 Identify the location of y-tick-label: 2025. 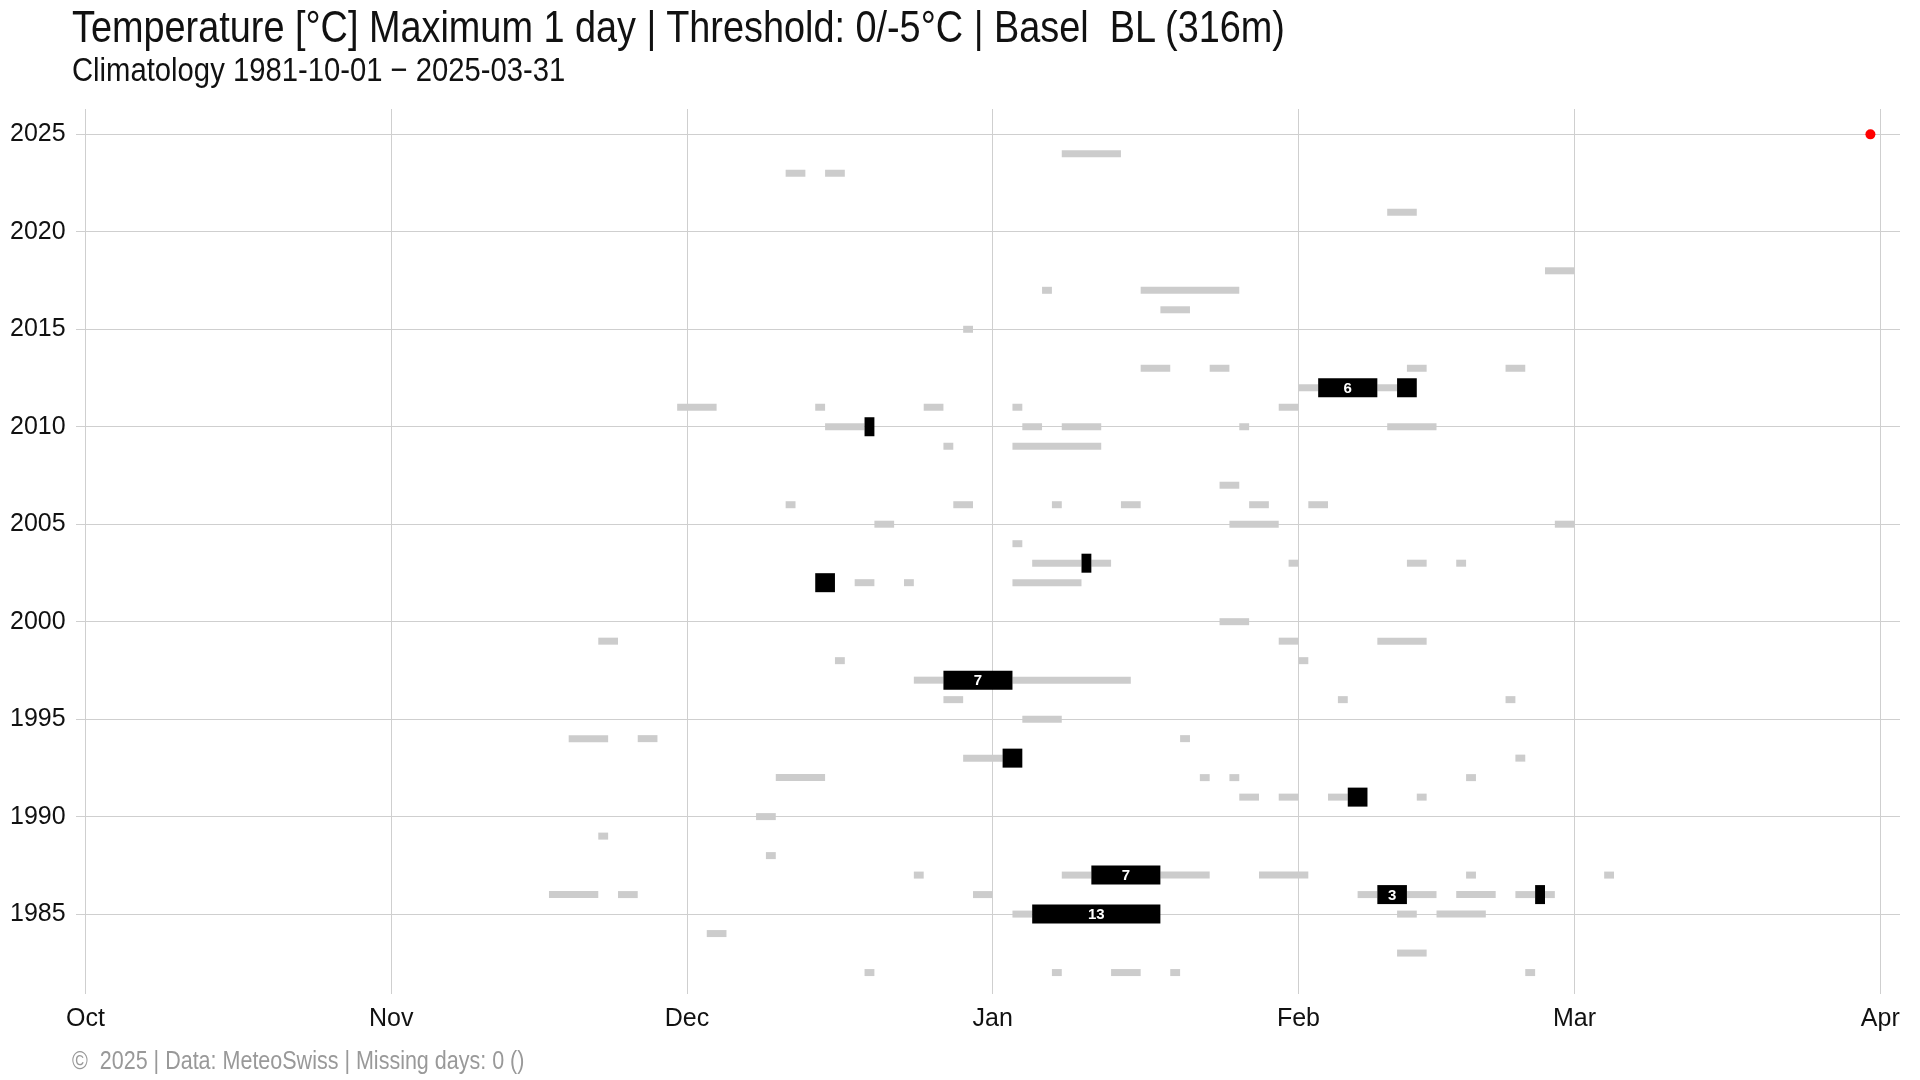
(37, 132).